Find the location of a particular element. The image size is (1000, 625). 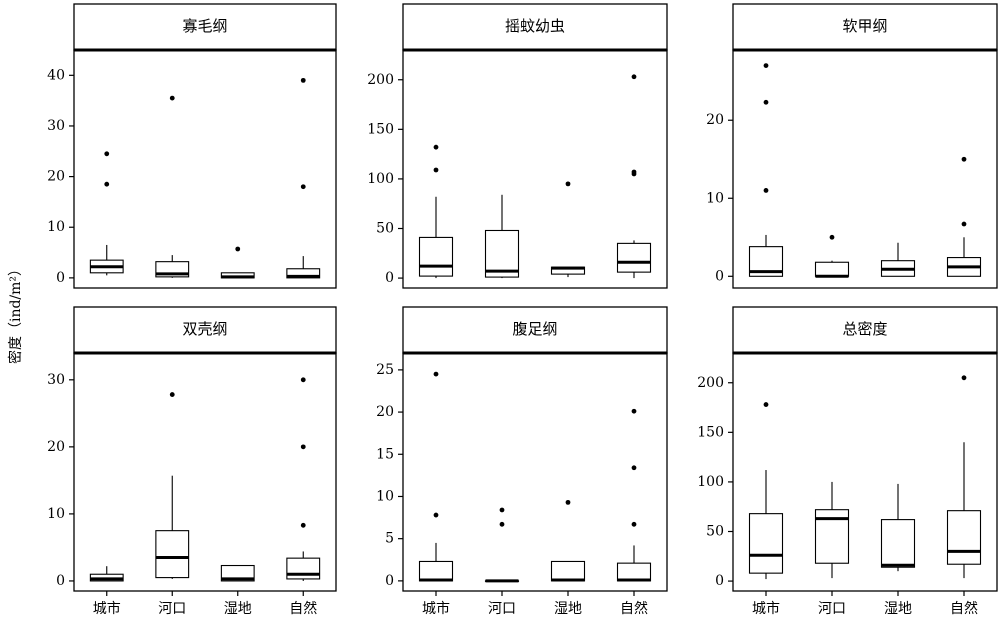

y-tick-label: 15 is located at coordinates (385, 454).